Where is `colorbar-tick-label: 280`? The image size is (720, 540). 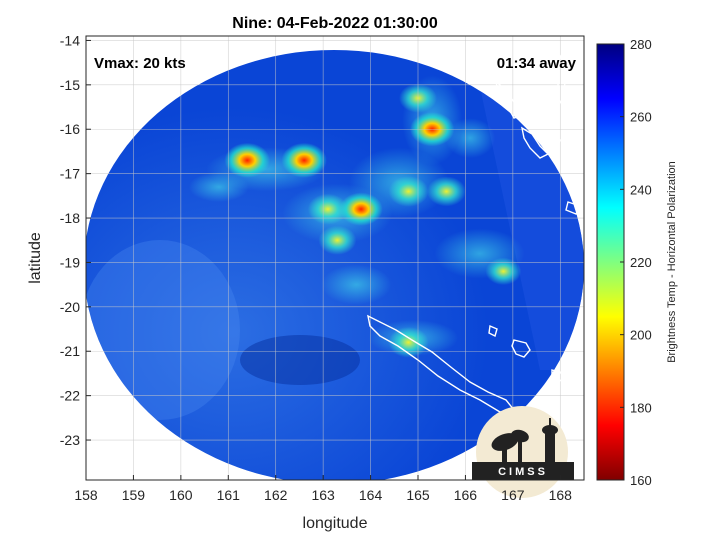
colorbar-tick-label: 280 is located at coordinates (641, 44).